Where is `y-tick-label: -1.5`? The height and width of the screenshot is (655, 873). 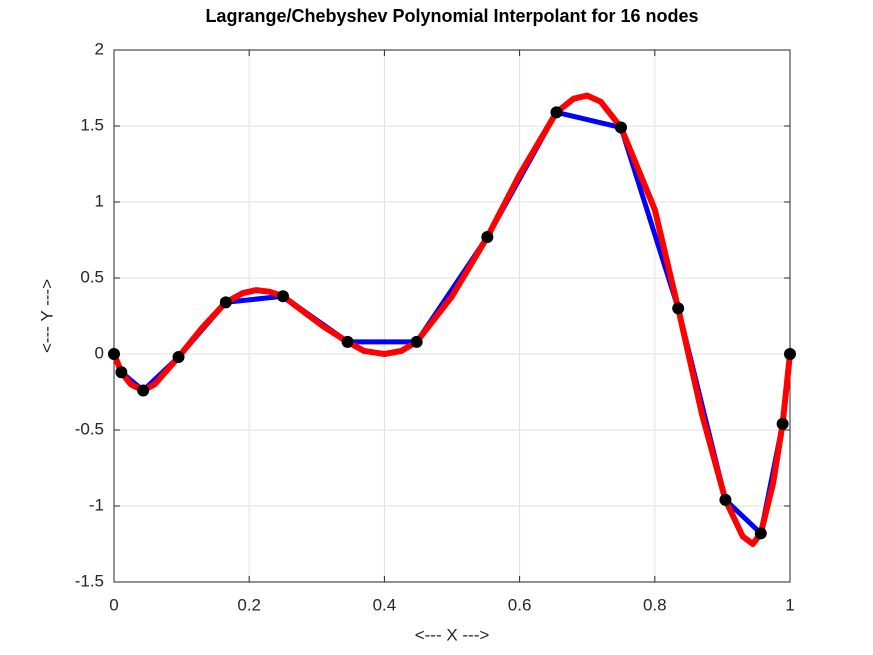
y-tick-label: -1.5 is located at coordinates (89, 580).